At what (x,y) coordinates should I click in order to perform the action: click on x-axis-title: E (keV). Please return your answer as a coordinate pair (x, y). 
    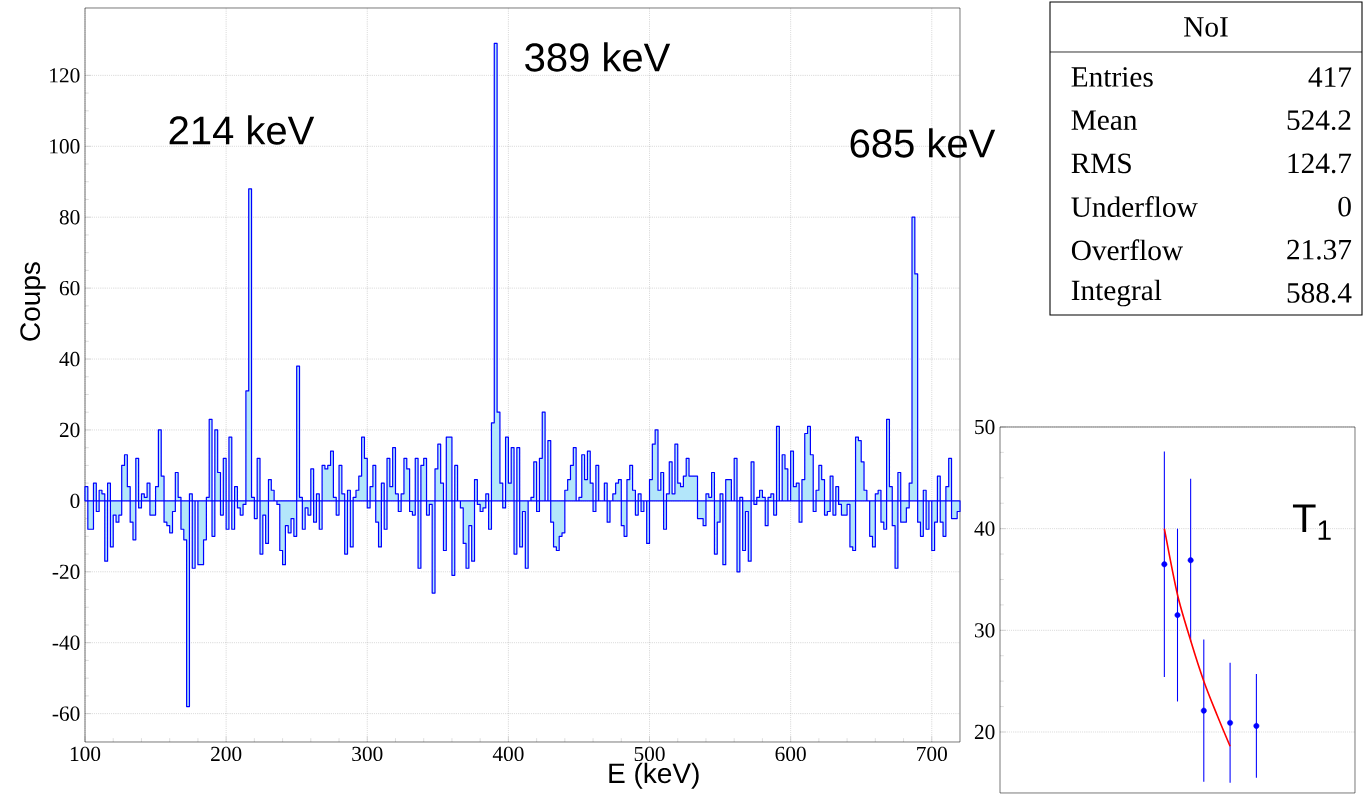
    Looking at the image, I should click on (654, 775).